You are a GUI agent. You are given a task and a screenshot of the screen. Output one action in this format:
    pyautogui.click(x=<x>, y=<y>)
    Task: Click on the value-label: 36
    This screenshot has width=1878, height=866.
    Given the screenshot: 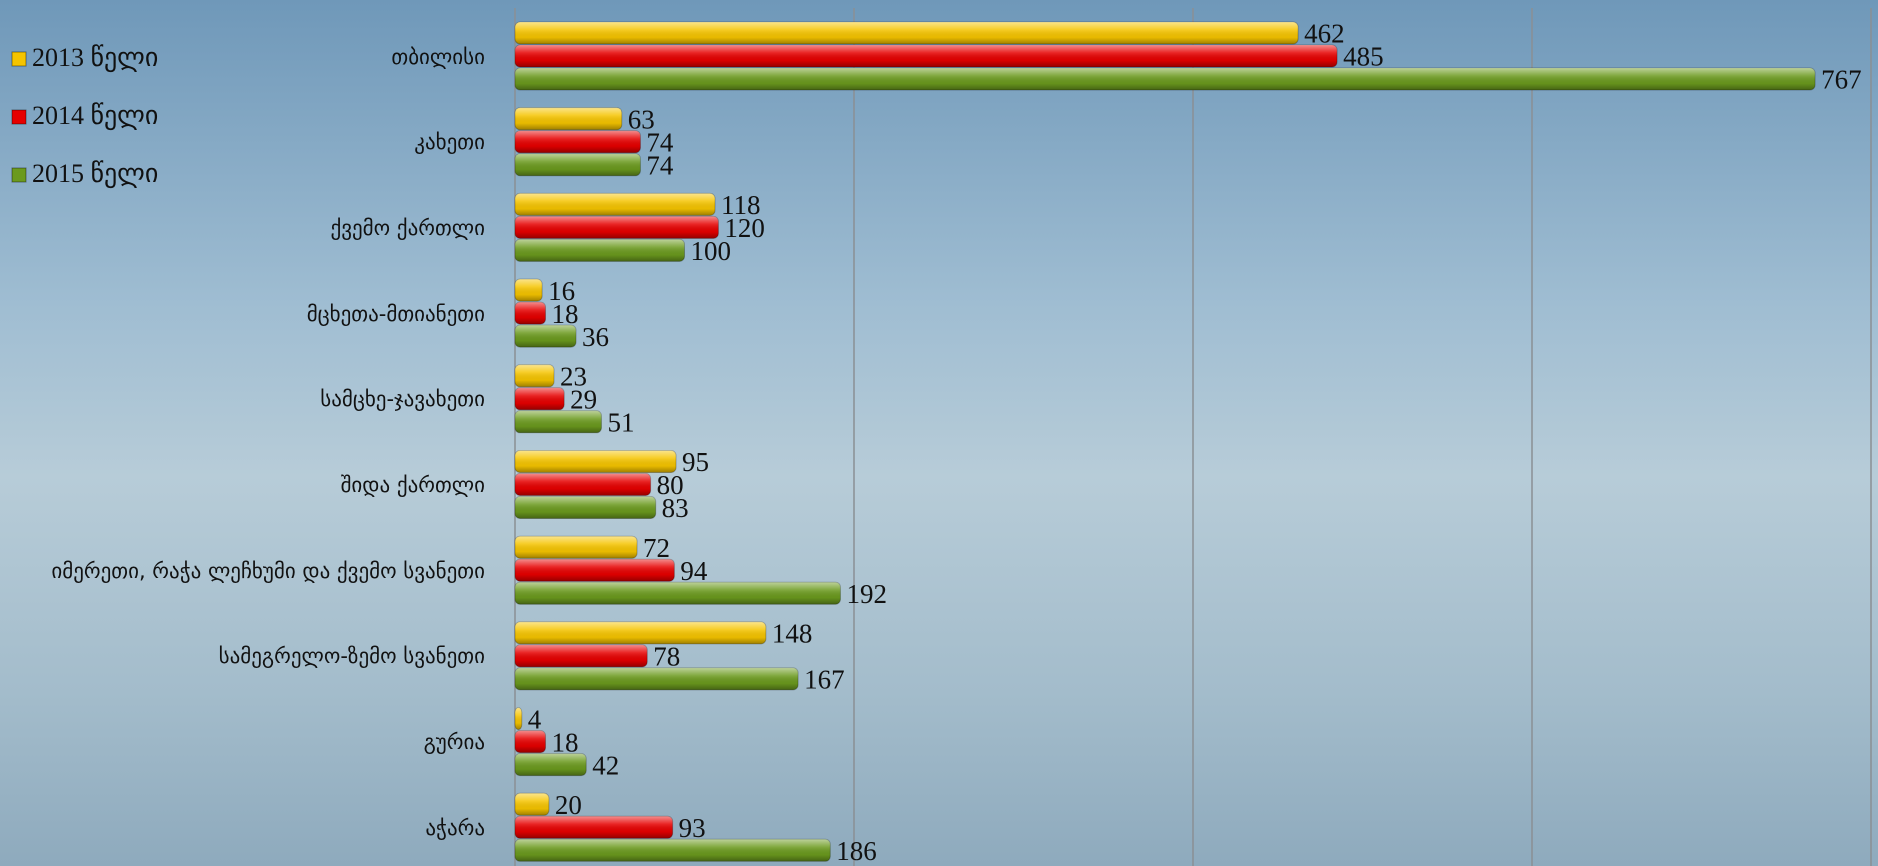 What is the action you would take?
    pyautogui.click(x=595, y=337)
    